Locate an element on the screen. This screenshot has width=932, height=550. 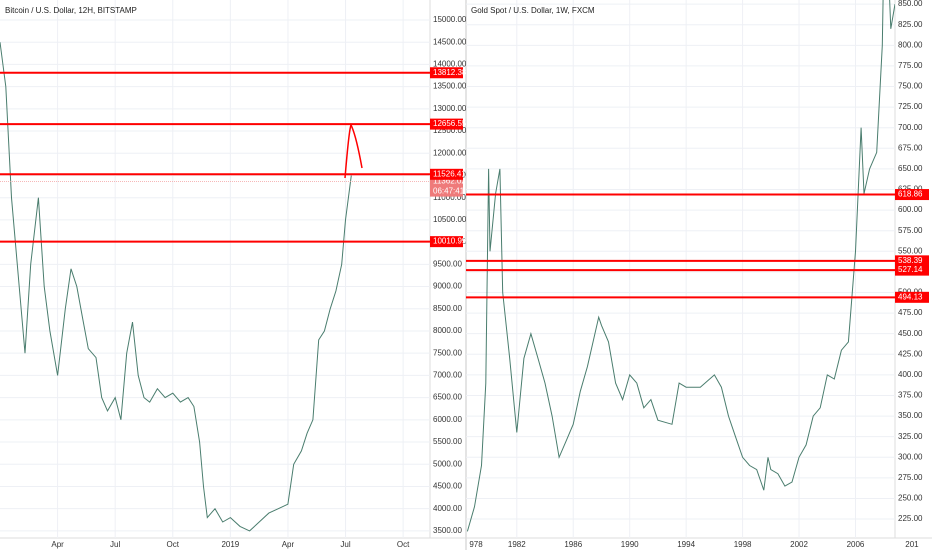
x-tick-label: 1990 is located at coordinates (630, 544).